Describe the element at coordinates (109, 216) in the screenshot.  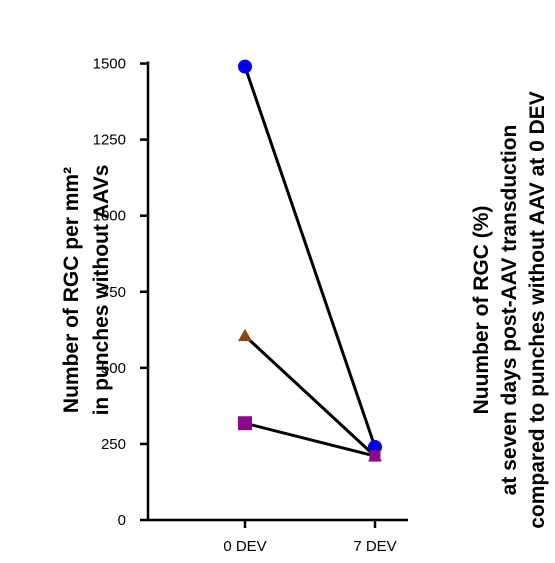
I see `y-tick-label: 1000` at that location.